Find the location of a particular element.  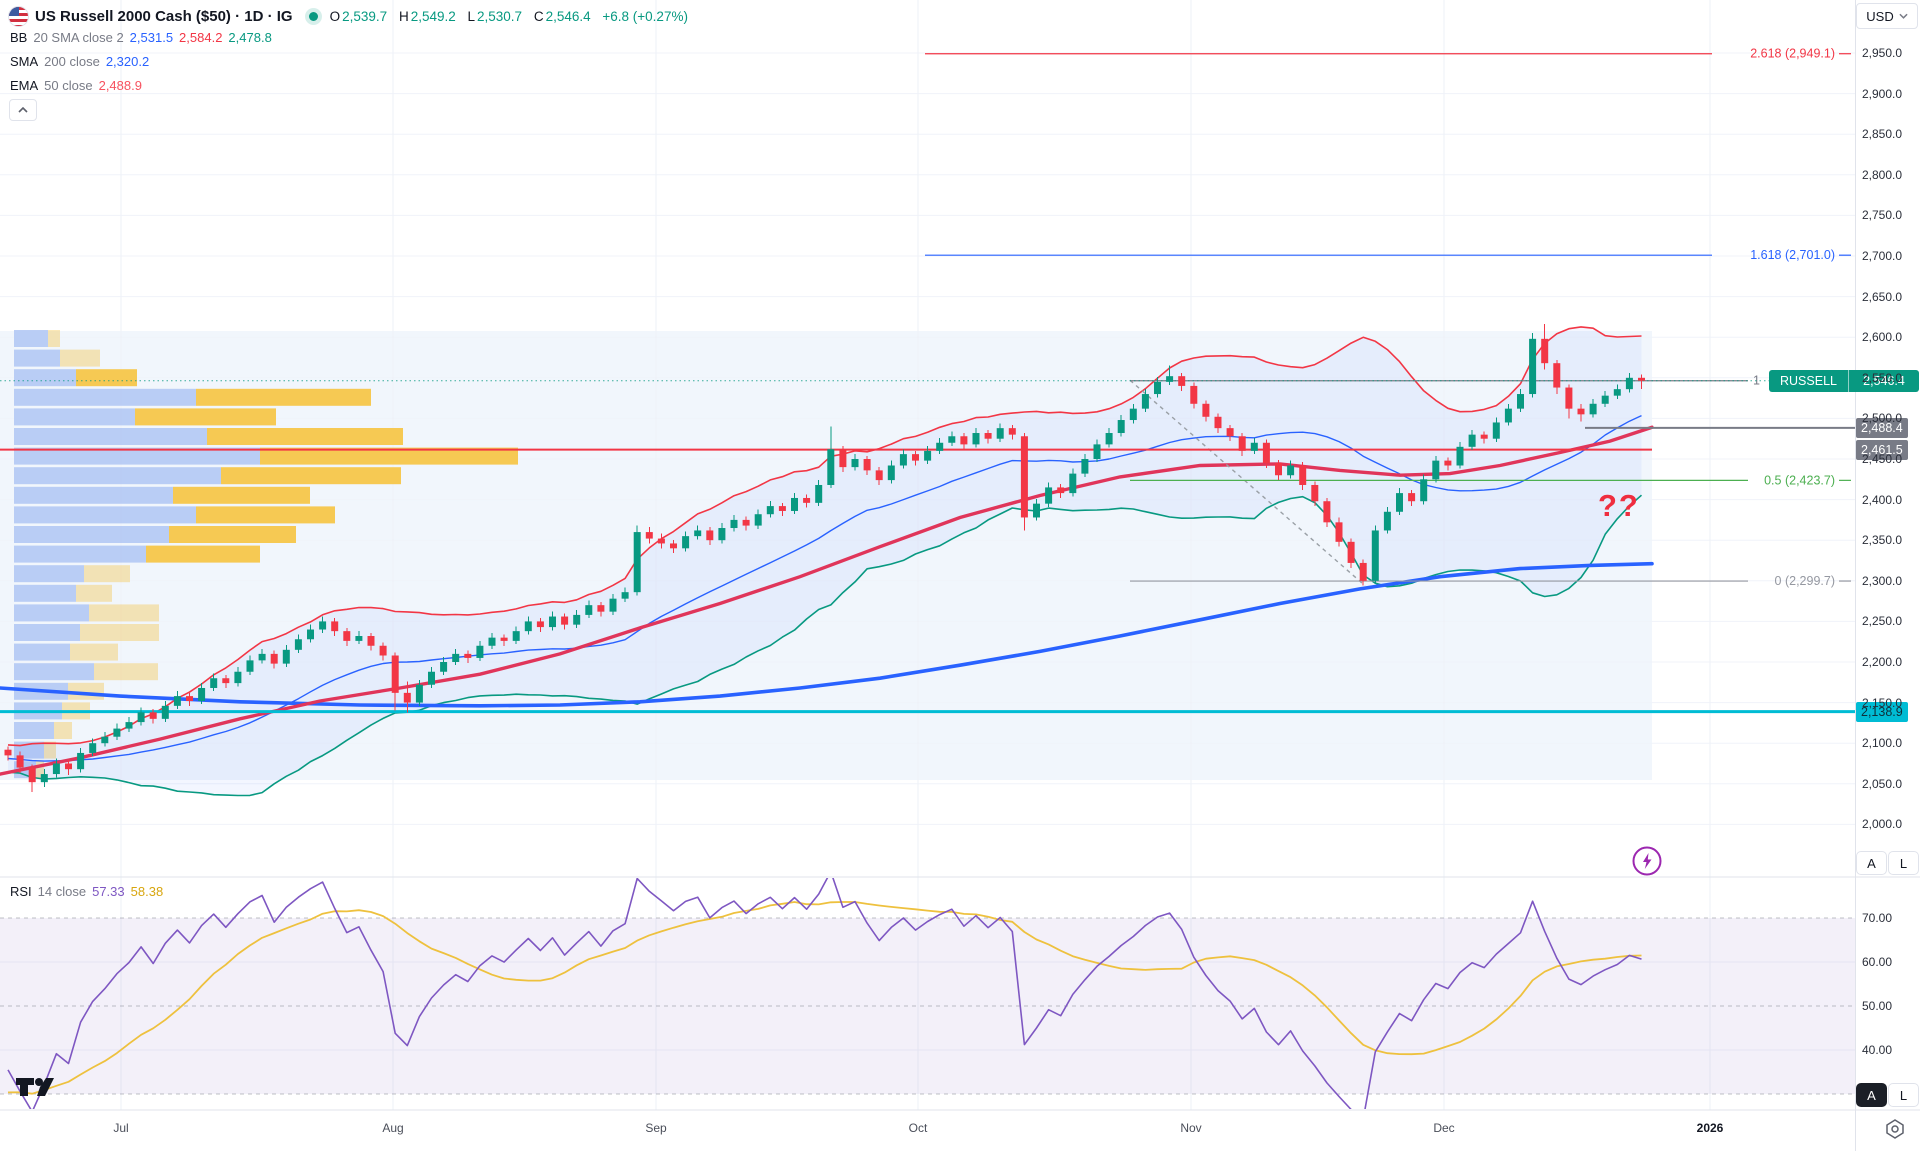

market-open-dot-icon is located at coordinates (313, 16).